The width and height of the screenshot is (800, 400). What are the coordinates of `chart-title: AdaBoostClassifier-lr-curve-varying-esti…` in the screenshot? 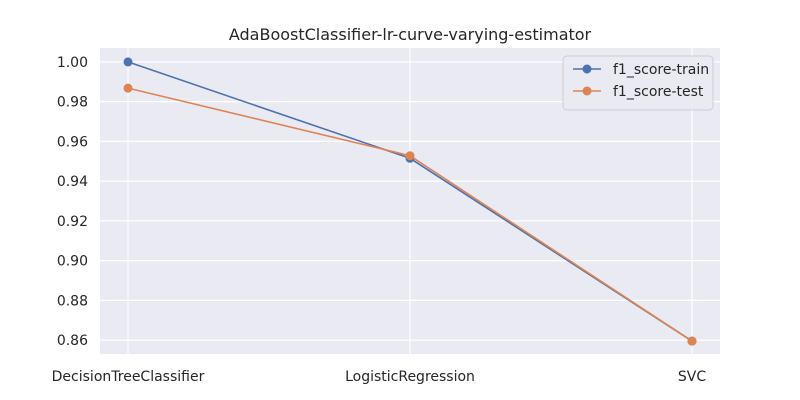 It's located at (410, 34).